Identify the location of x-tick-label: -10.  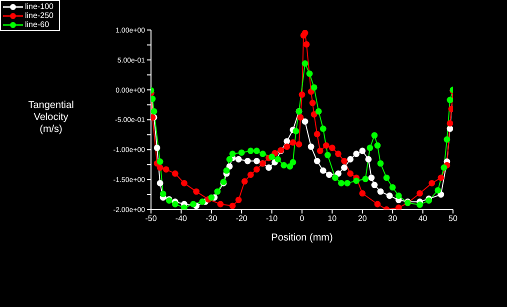
(272, 219).